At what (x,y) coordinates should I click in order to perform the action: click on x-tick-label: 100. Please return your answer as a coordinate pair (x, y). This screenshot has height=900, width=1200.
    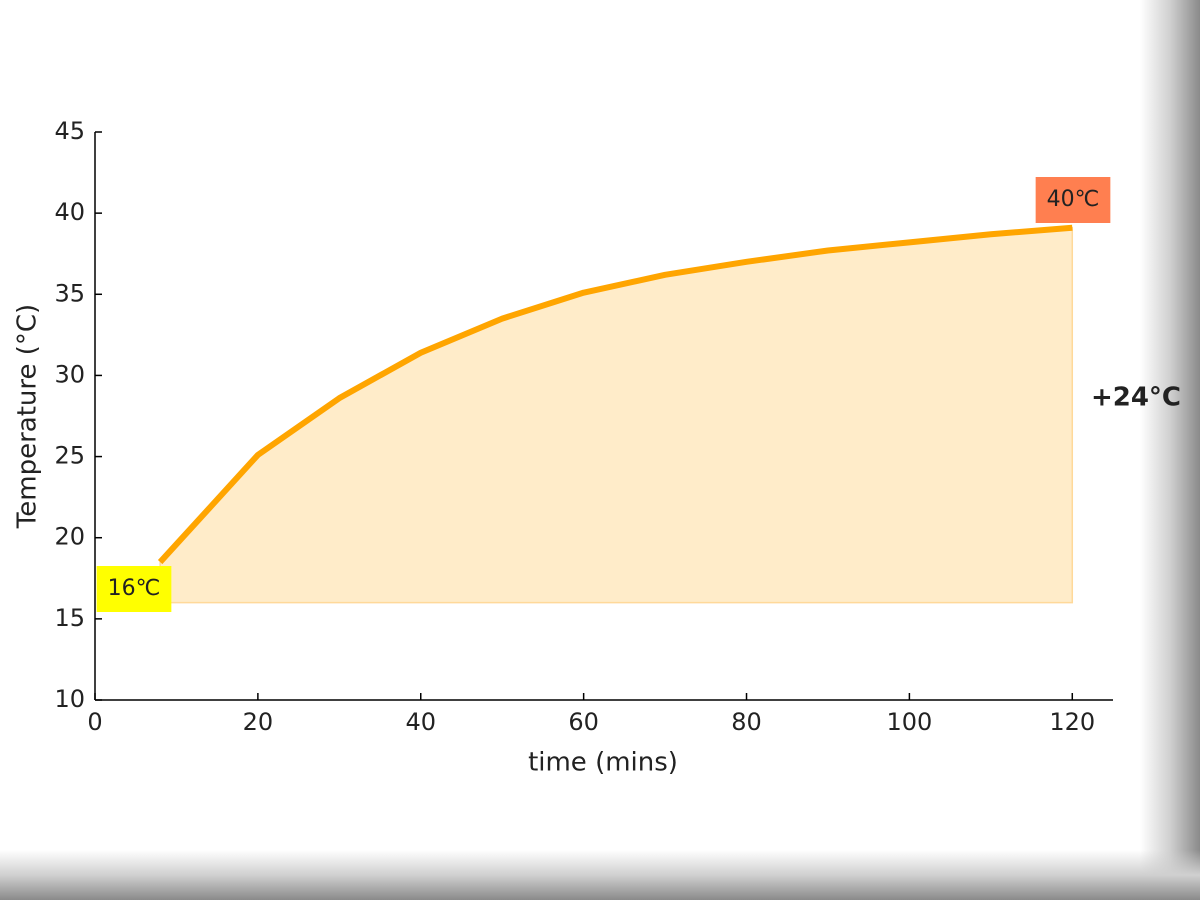
    Looking at the image, I should click on (909, 722).